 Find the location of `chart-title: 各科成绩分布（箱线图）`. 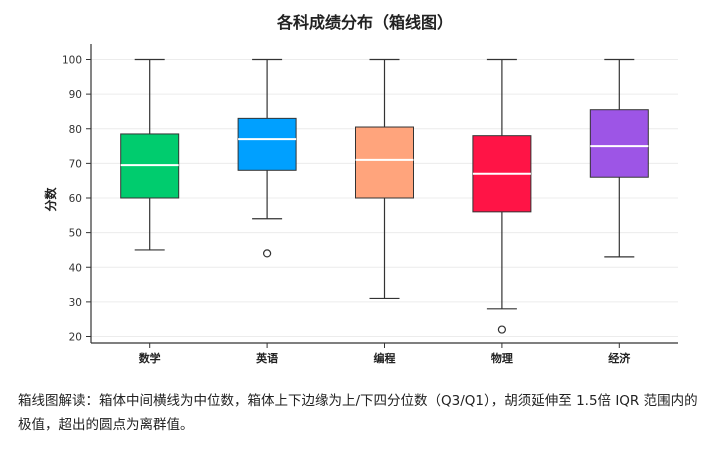

chart-title: 各科成绩分布（箱线图） is located at coordinates (364, 22).